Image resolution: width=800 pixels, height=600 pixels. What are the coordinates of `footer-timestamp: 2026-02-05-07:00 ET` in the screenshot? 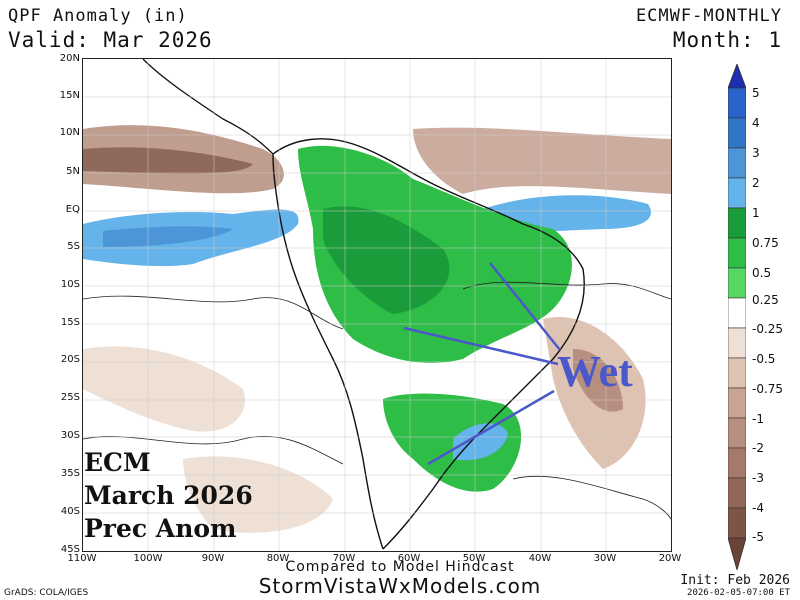 It's located at (738, 593).